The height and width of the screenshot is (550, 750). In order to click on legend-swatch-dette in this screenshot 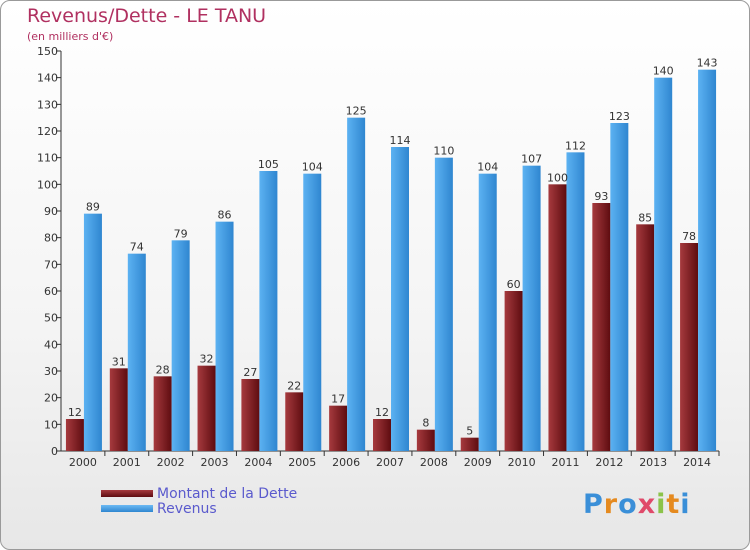, I will do `click(127, 493)`.